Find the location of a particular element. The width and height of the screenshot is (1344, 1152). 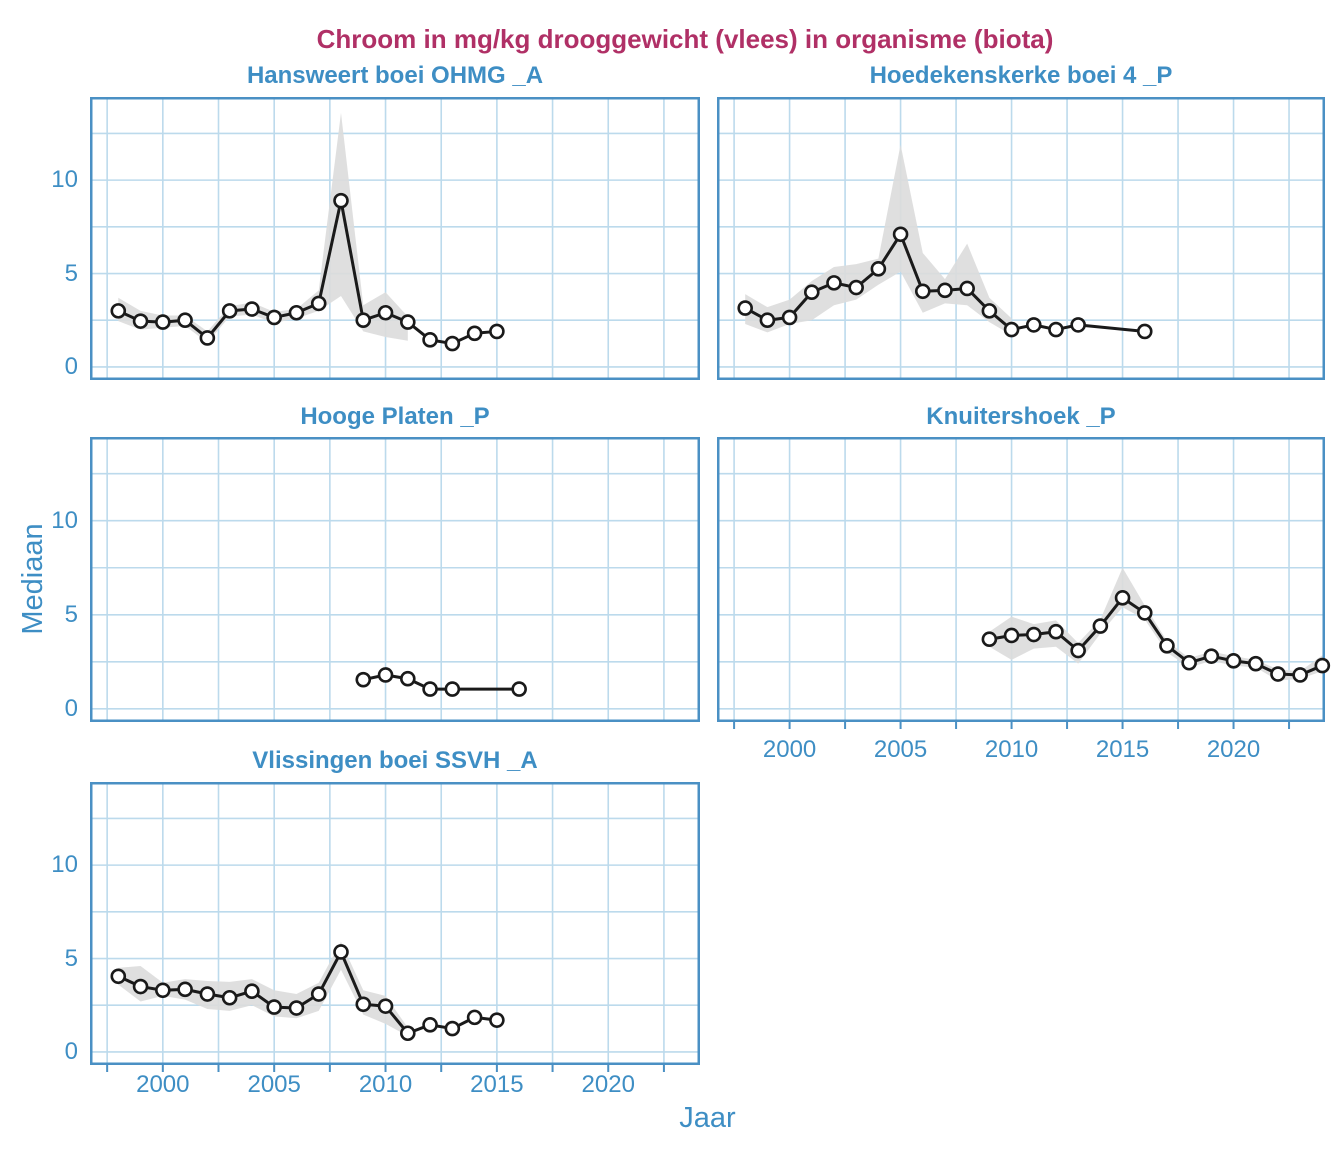

x-axis-label: Jaar is located at coordinates (707, 1118).